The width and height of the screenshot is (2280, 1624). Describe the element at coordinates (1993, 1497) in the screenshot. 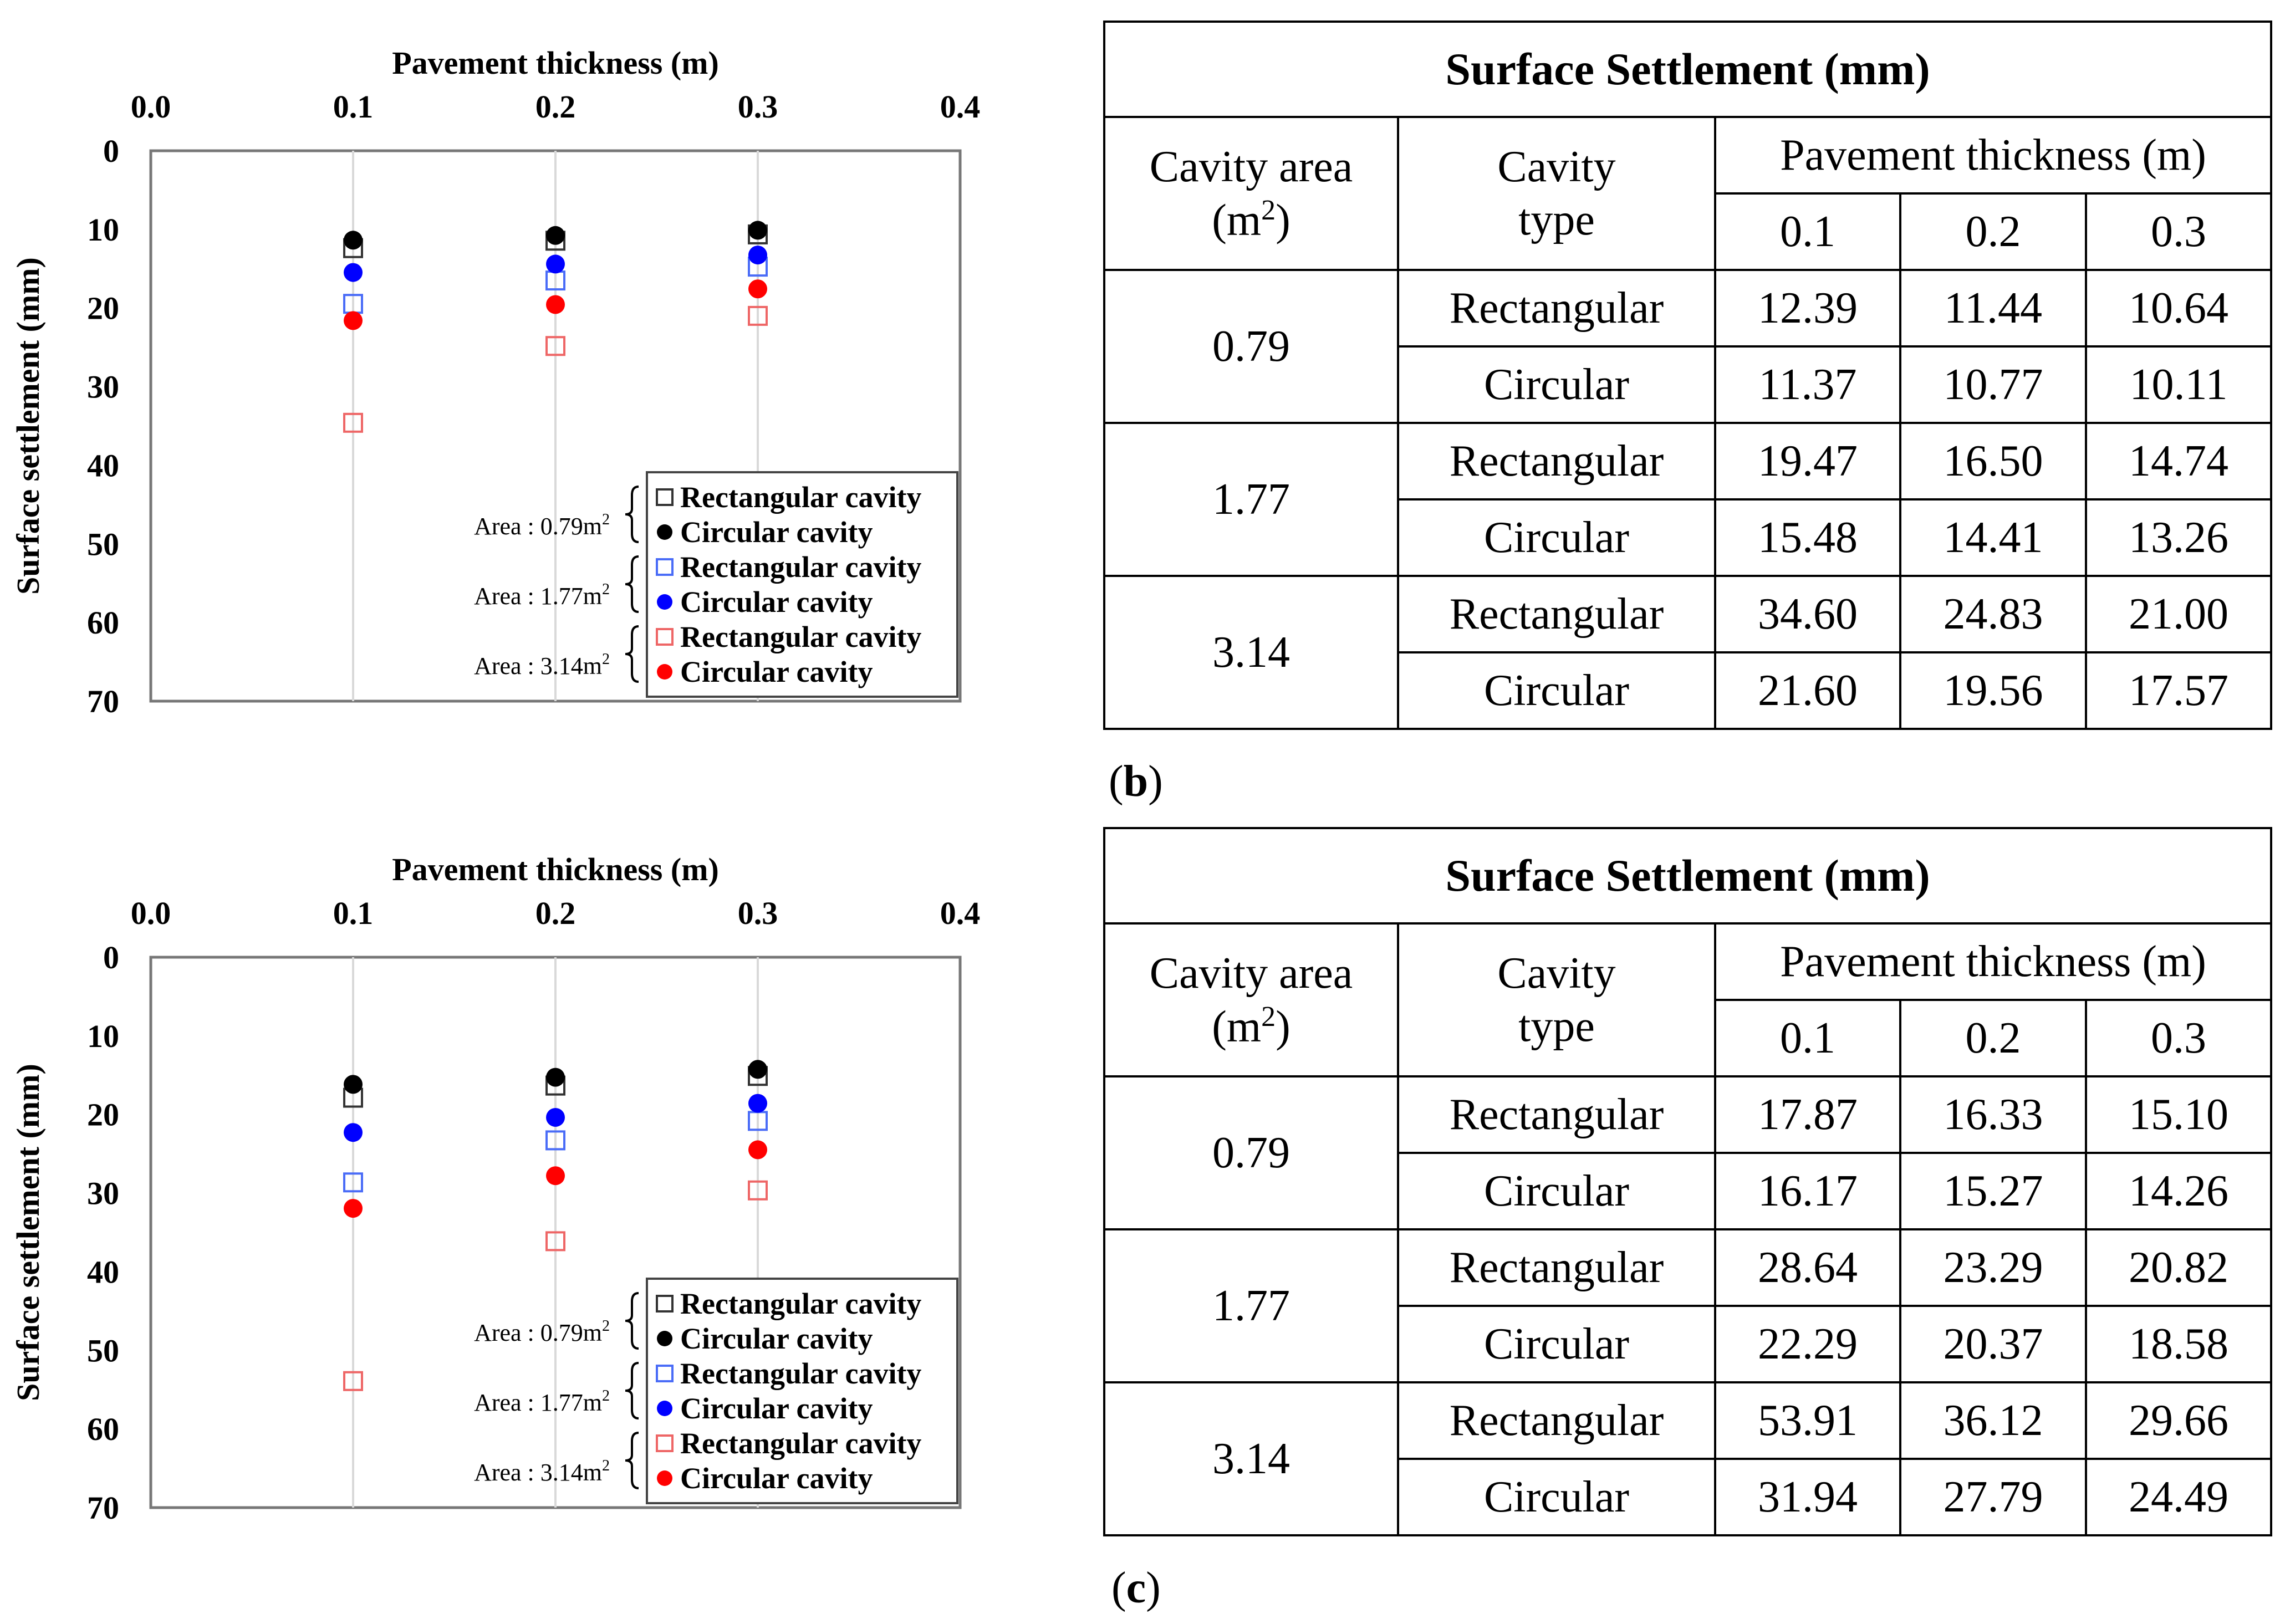

I see `value-cell: 27.79` at that location.